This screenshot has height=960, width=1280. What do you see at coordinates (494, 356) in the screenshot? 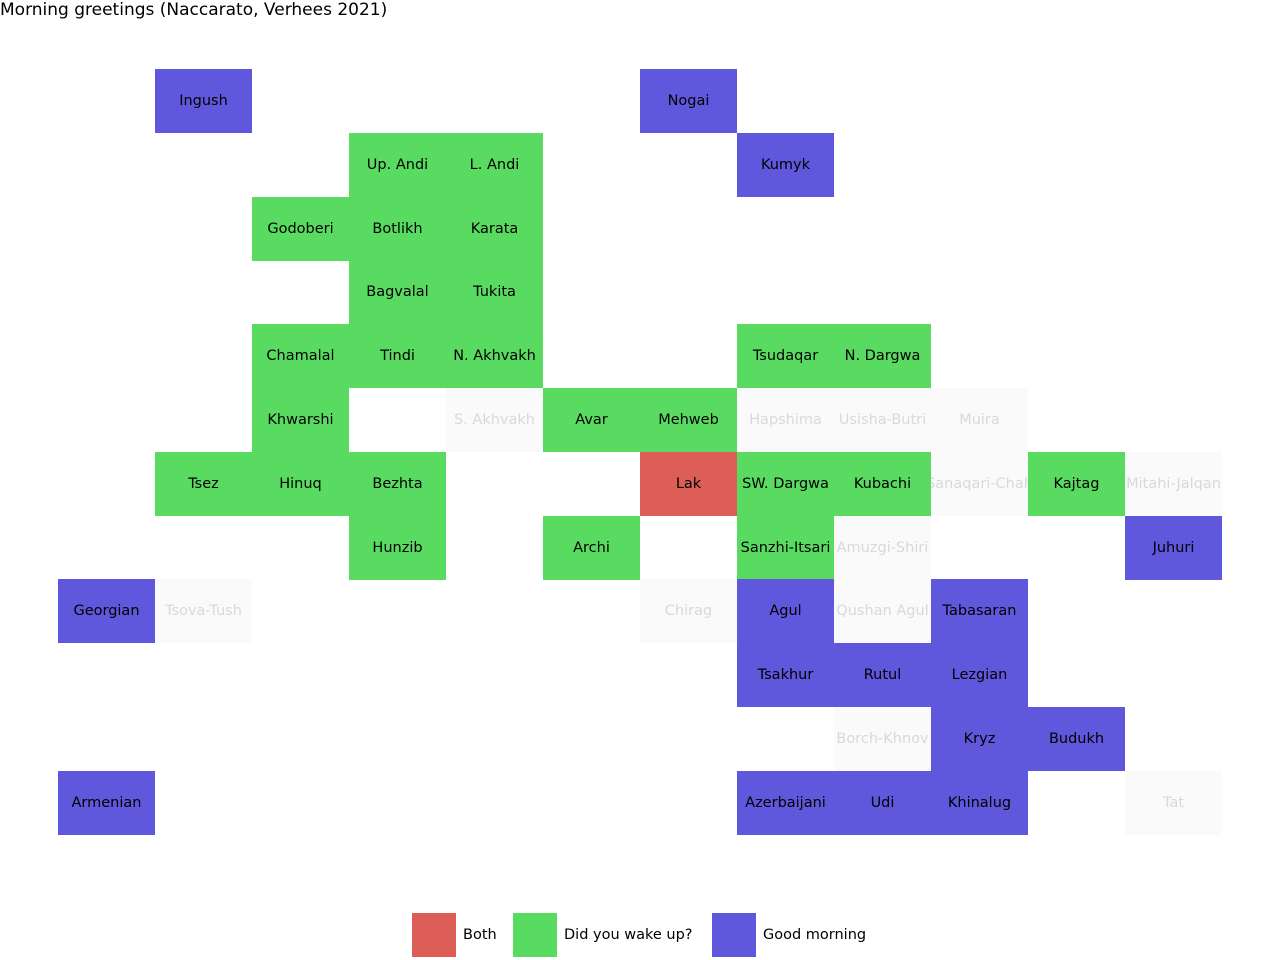
I see `tile-n-akhvakh: N. Akhvakh` at bounding box center [494, 356].